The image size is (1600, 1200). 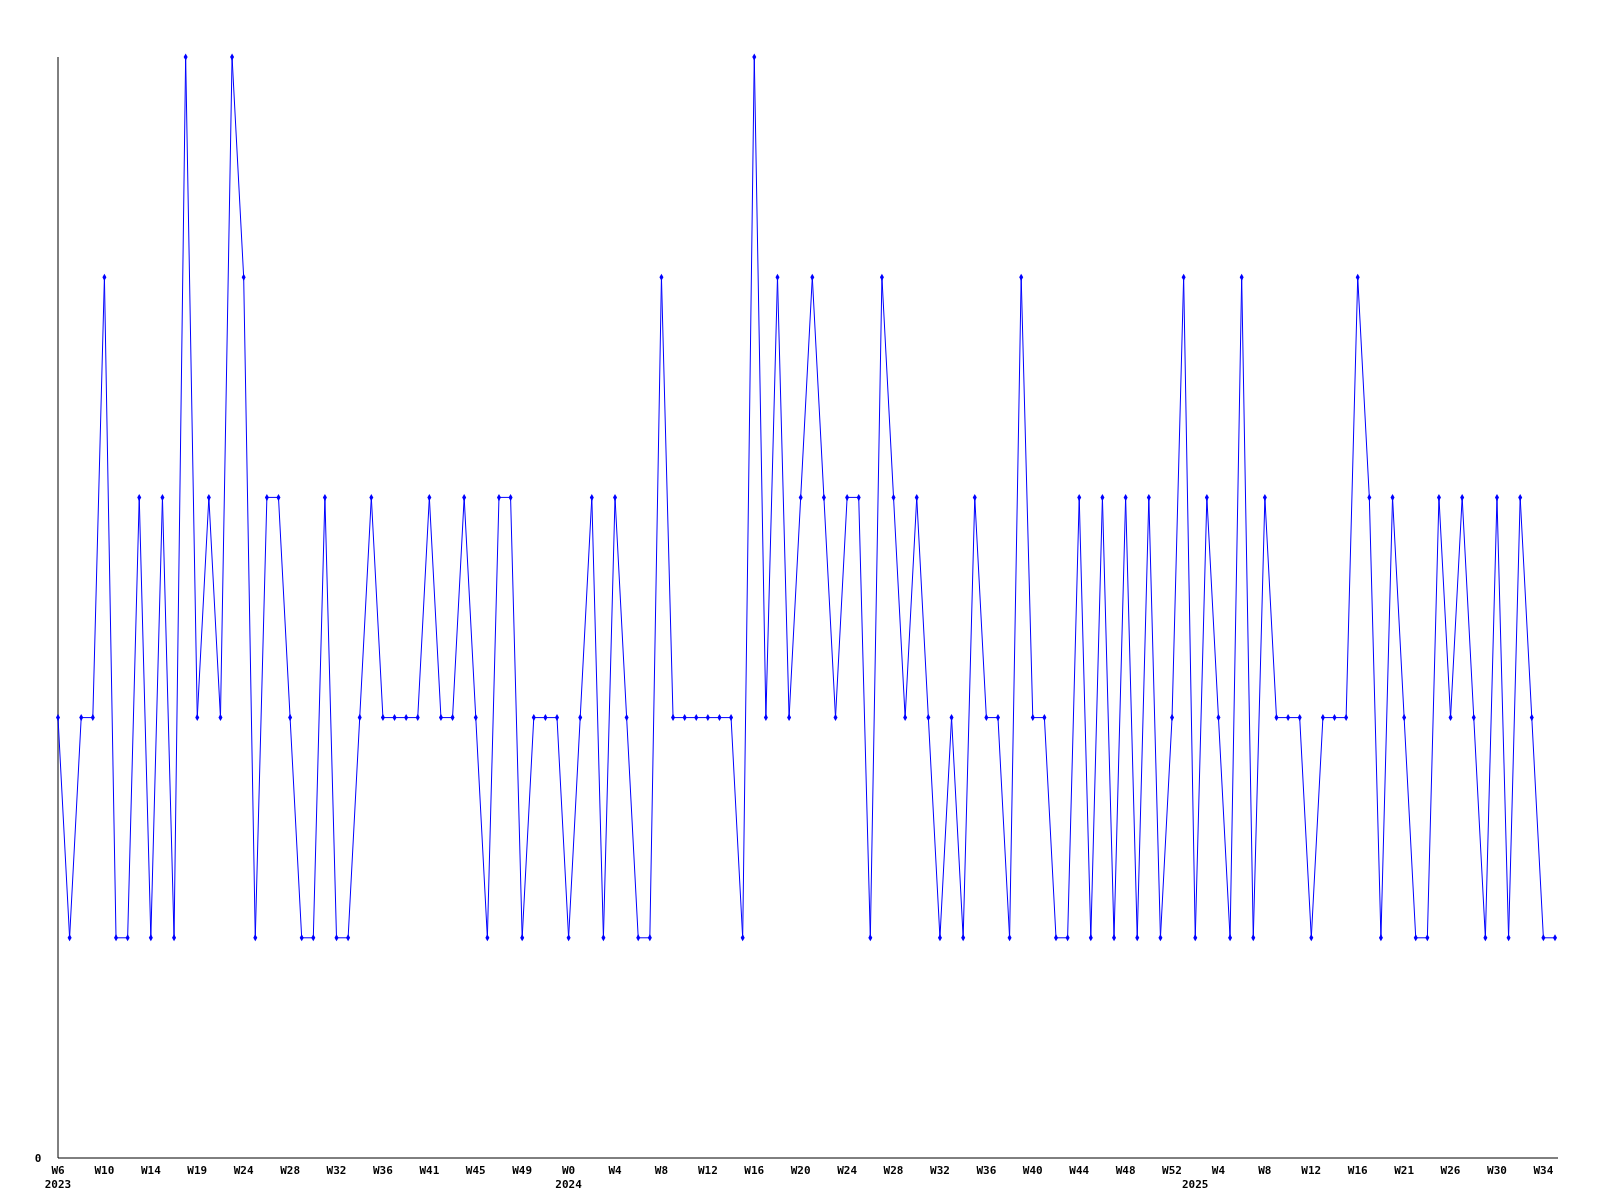 What do you see at coordinates (522, 1170) in the screenshot?
I see `x-tick-label: W49` at bounding box center [522, 1170].